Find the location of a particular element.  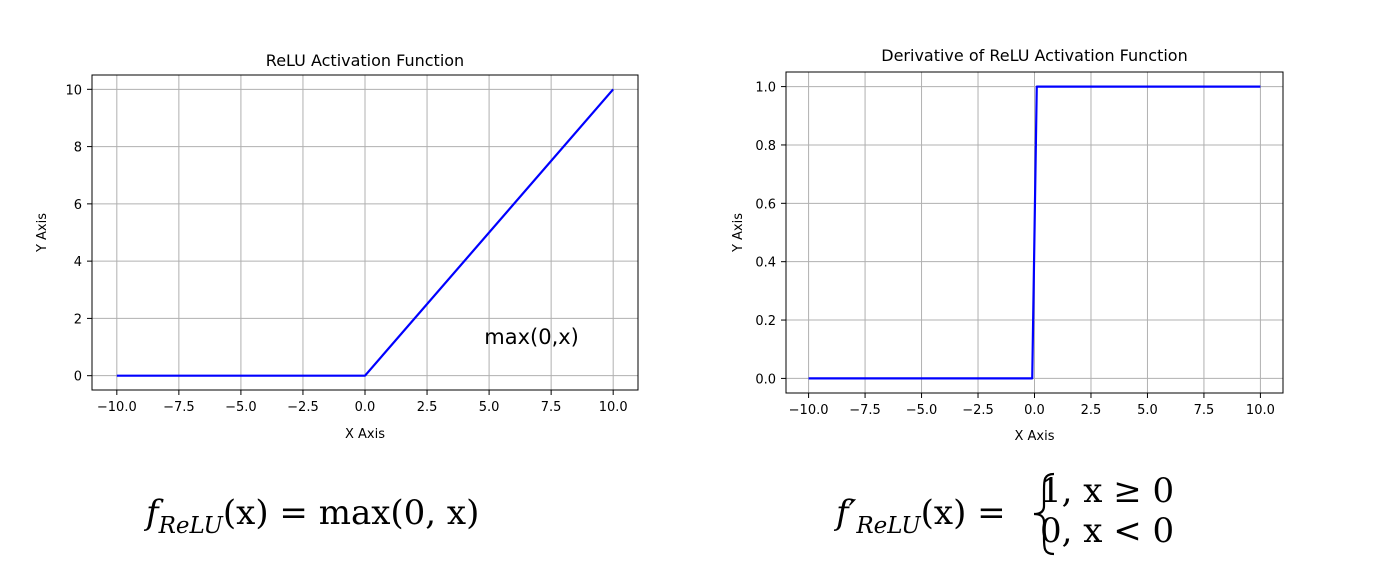

derivative-x-tick-label: 5.0 is located at coordinates (1147, 410).